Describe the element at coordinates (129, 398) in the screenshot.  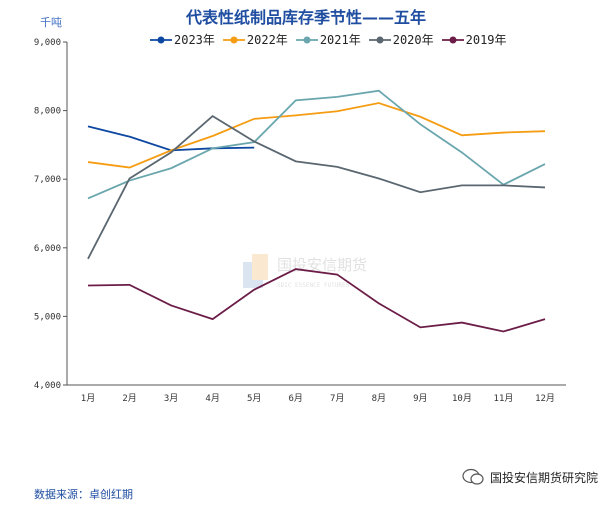
I see `x-tick-label: 2月` at that location.